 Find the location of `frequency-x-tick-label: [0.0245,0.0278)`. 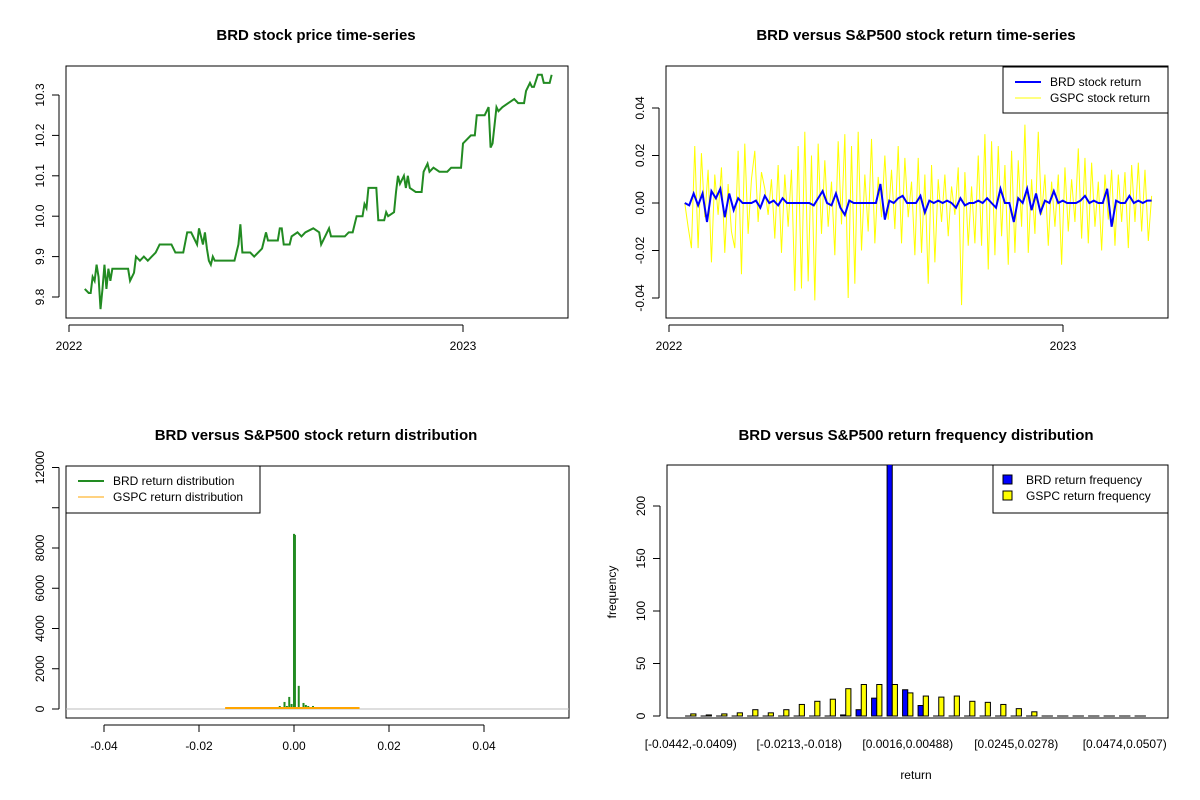

frequency-x-tick-label: [0.0245,0.0278) is located at coordinates (1016, 744).